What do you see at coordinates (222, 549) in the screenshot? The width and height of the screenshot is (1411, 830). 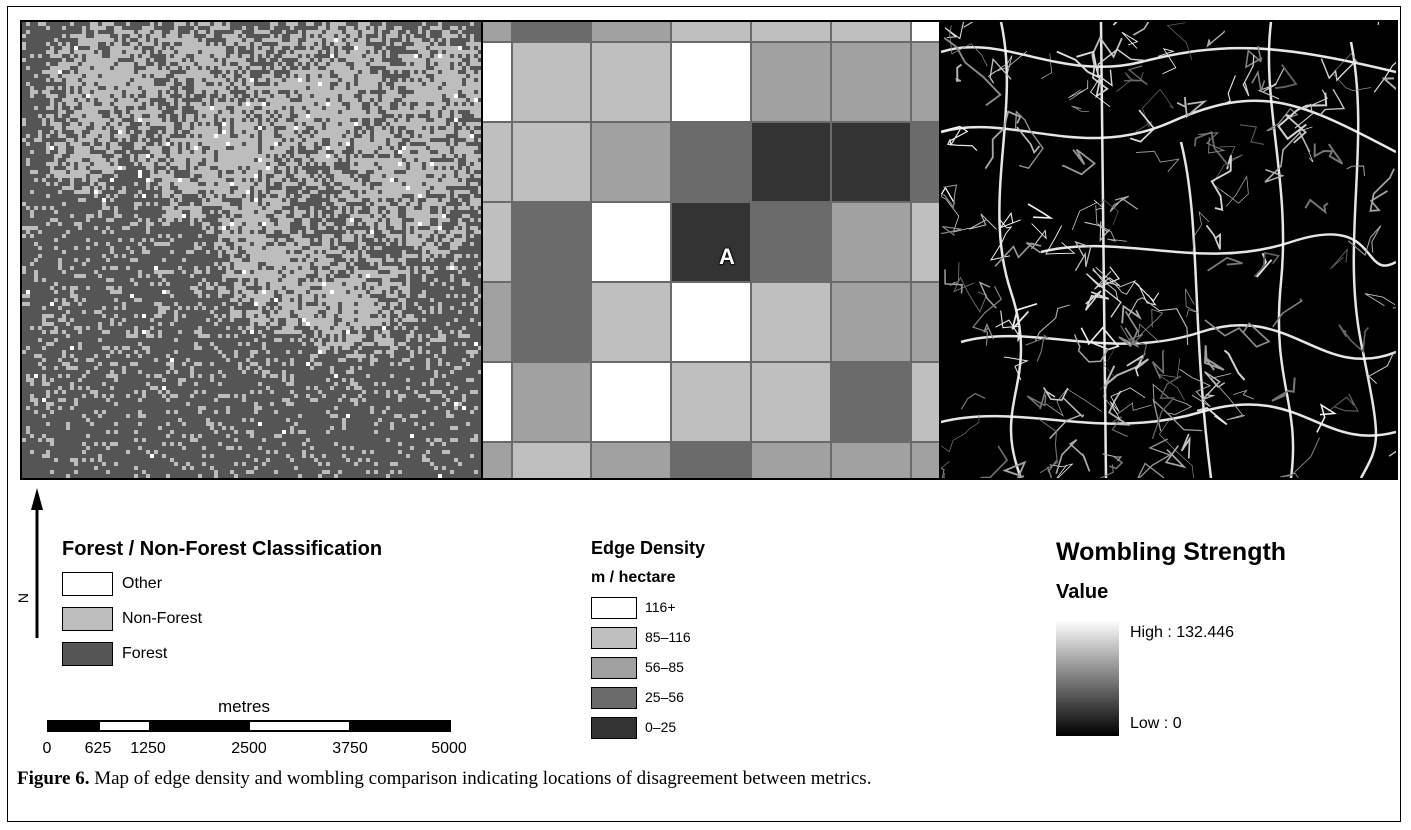 I see `classification-legend-title: Forest / Non-Forest Classification` at bounding box center [222, 549].